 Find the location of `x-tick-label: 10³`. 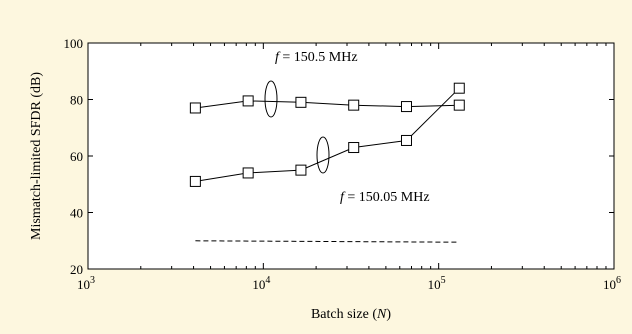

x-tick-label: 10³ is located at coordinates (86, 283).